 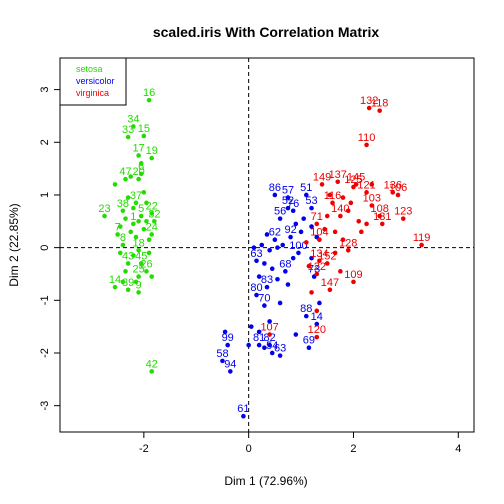 I want to click on point-label: 16, so click(x=149, y=93).